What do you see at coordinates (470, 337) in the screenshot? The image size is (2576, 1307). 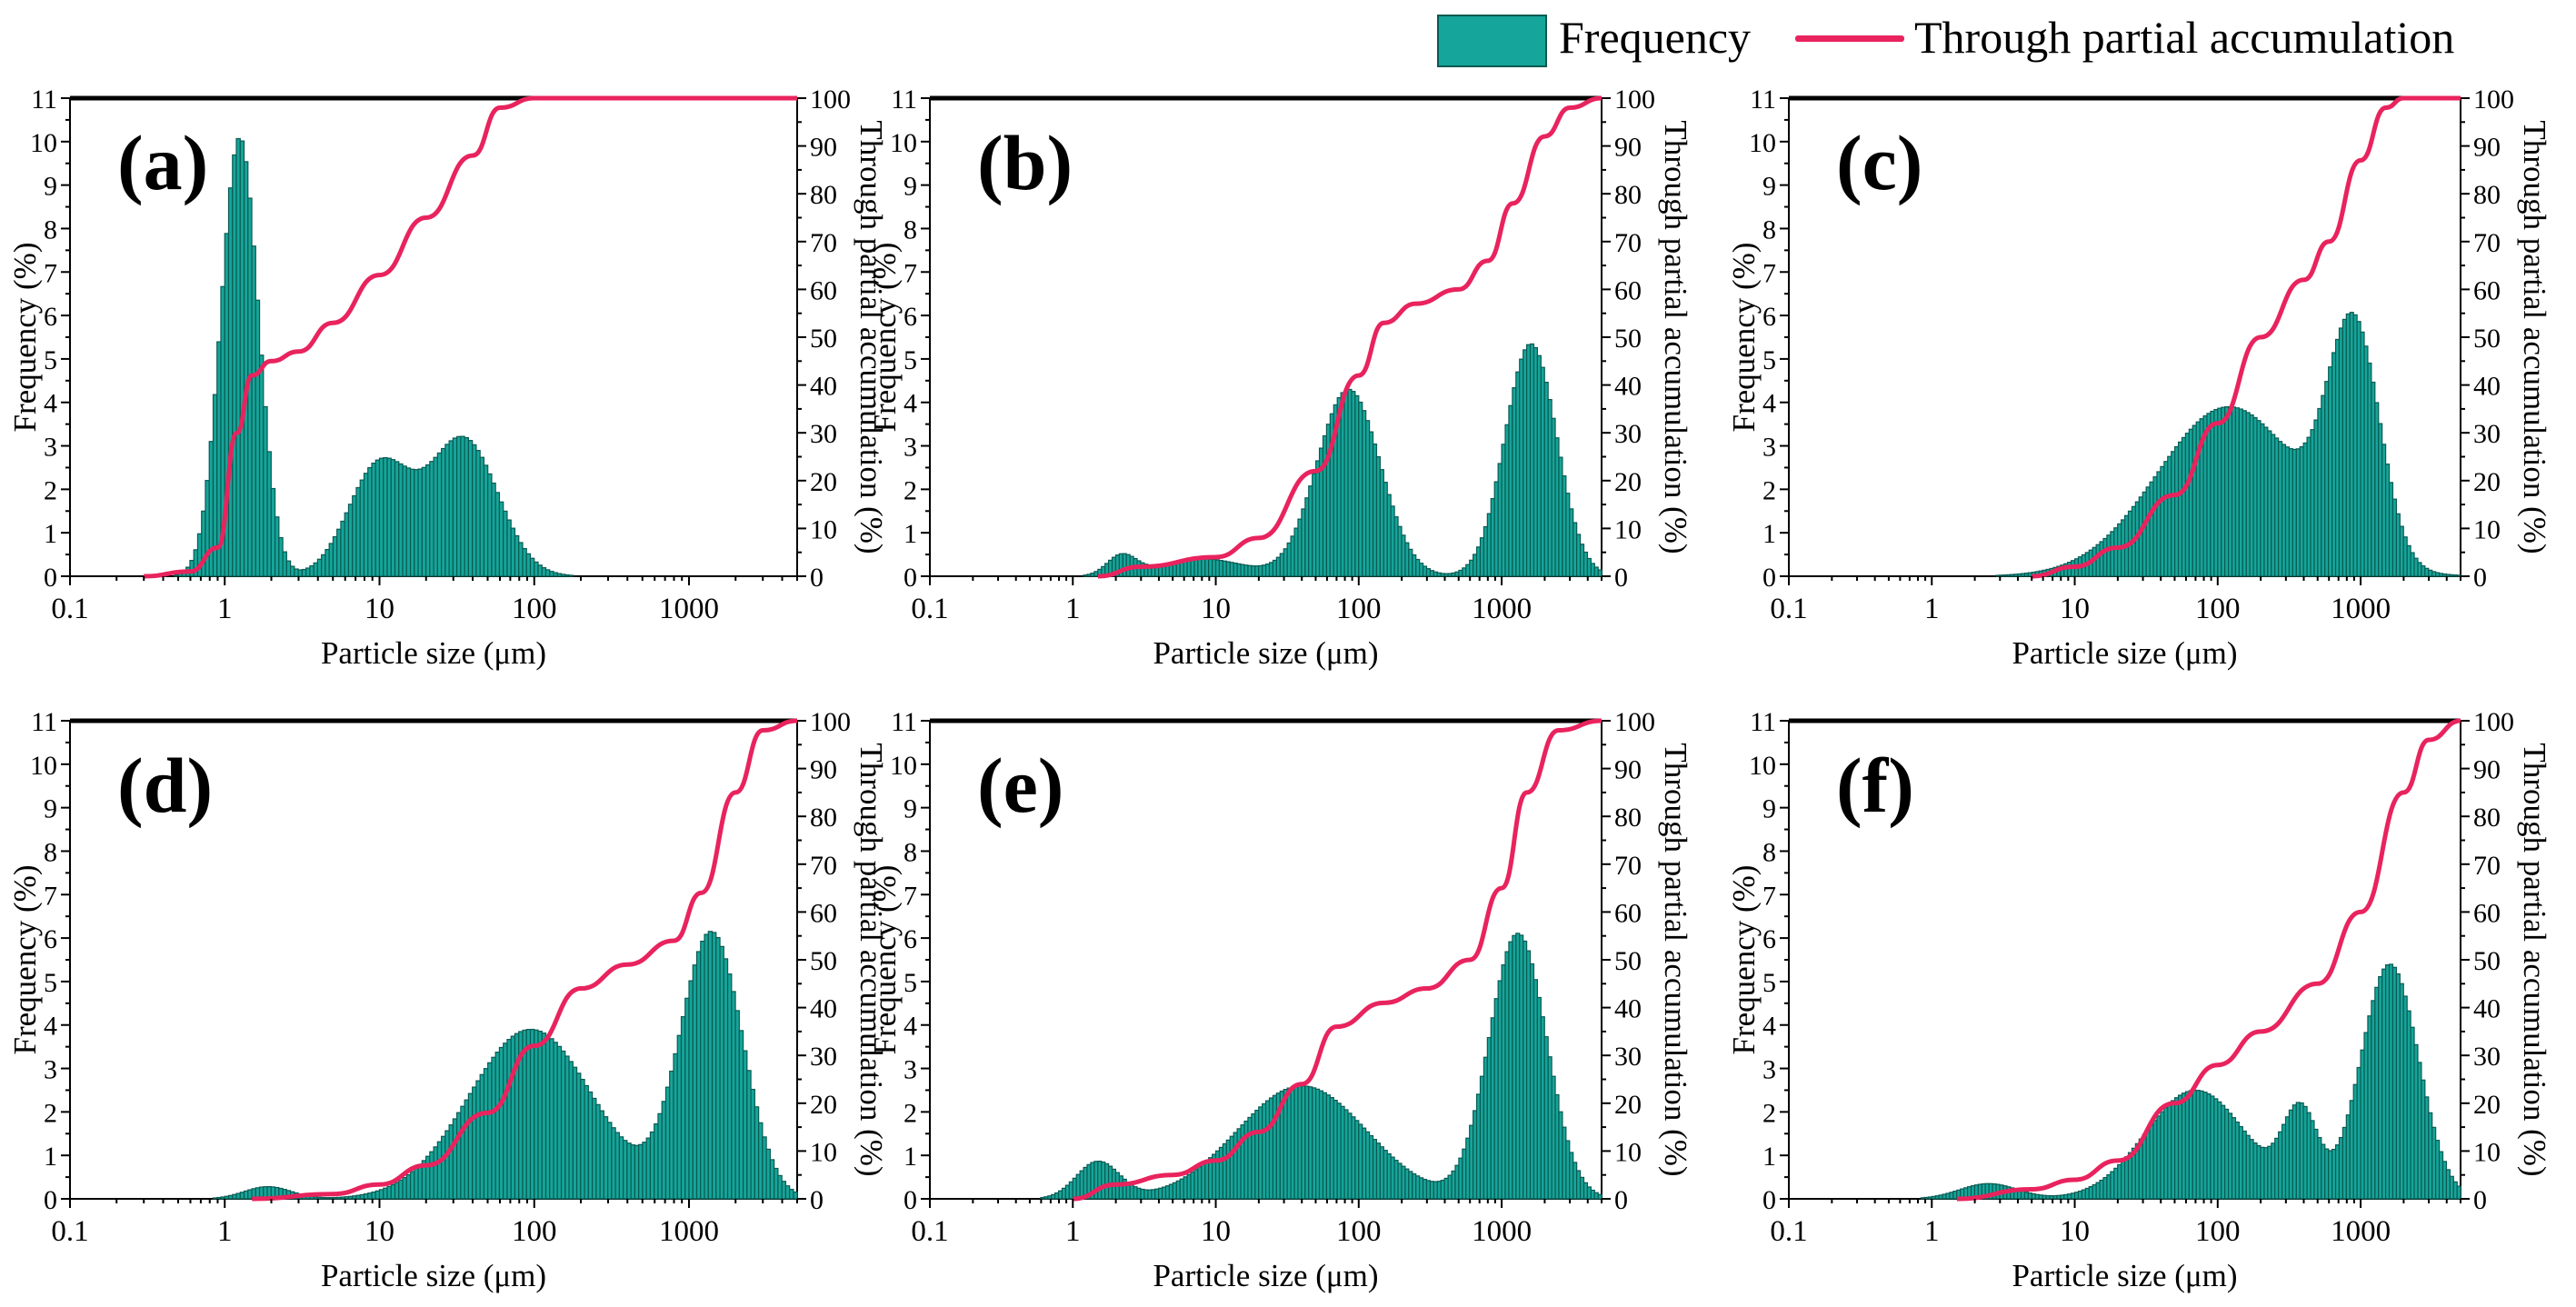 I see `cumulative-line` at bounding box center [470, 337].